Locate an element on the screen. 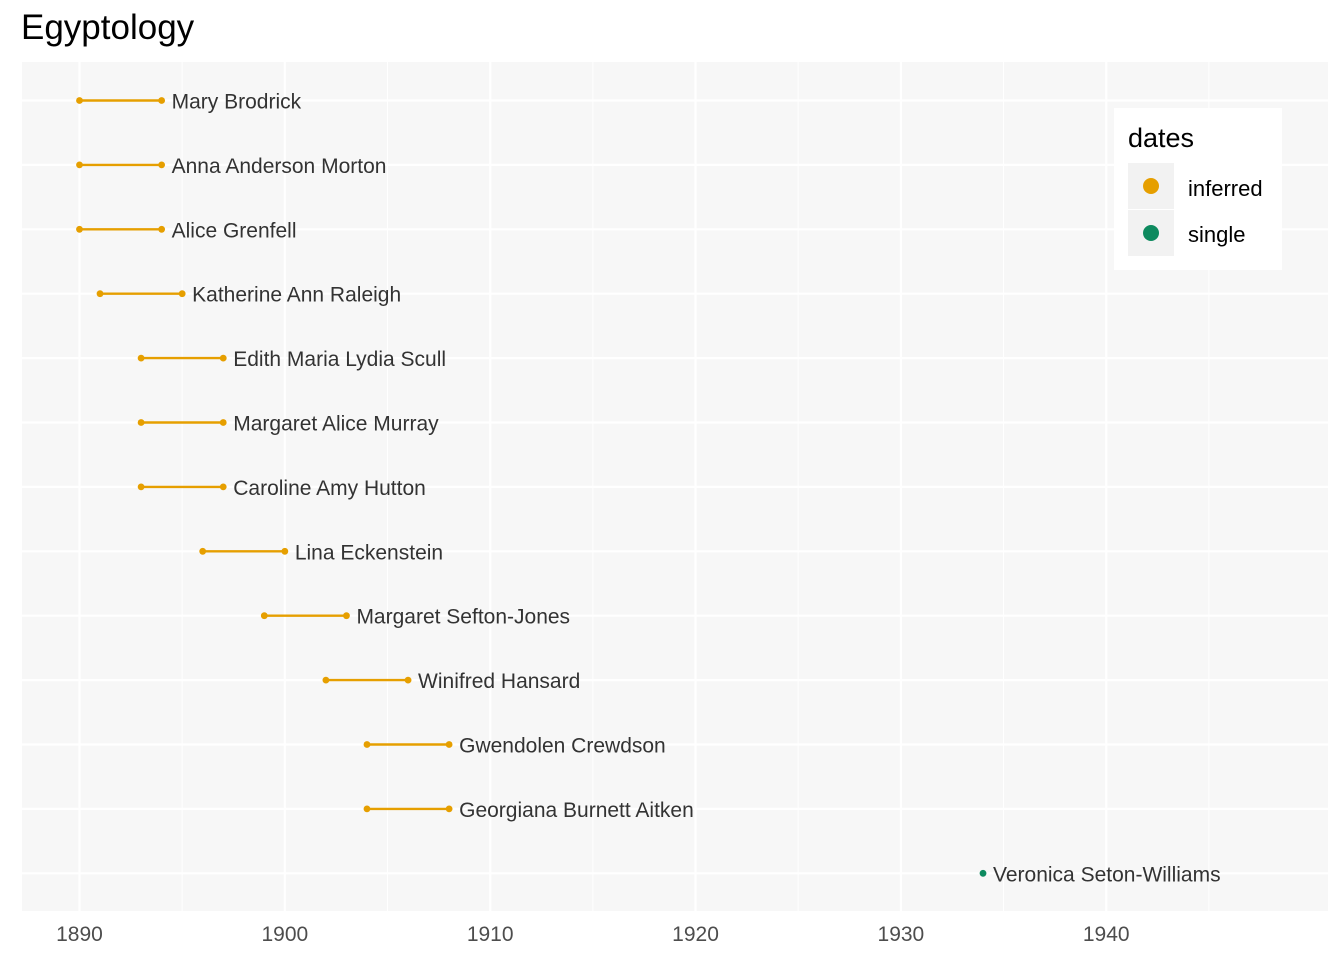  legend: dates inferred single is located at coordinates (1198, 189).